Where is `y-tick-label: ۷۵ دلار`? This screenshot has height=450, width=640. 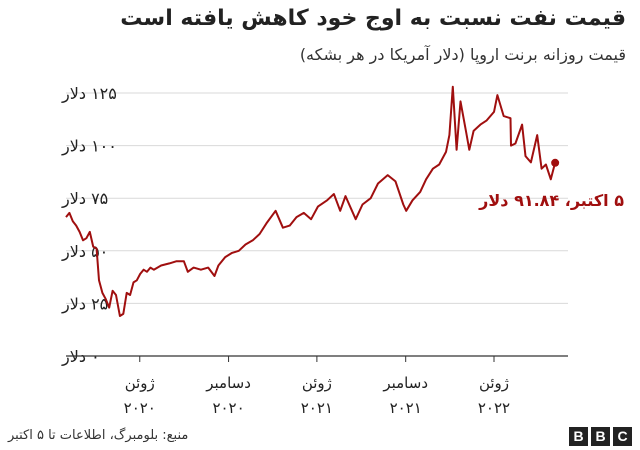 y-tick-label: ۷۵ دلار is located at coordinates (84, 199).